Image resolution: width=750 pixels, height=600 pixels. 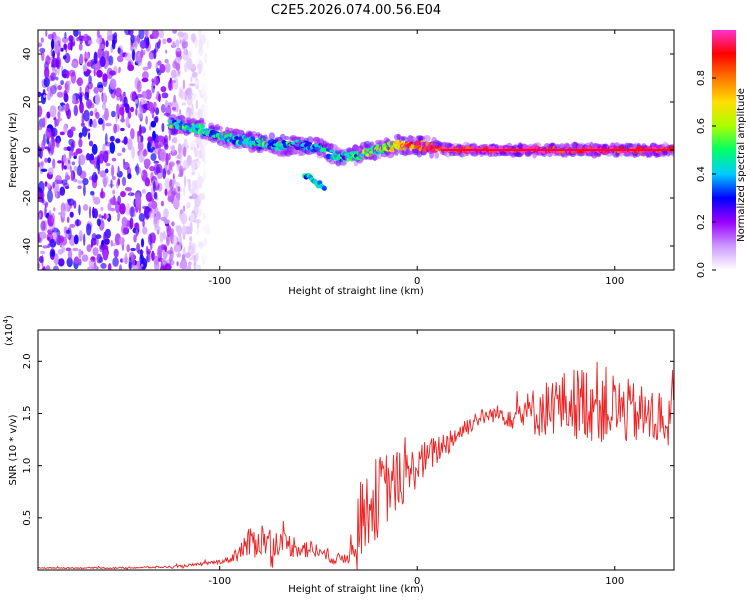 What do you see at coordinates (6, 320) in the screenshot?
I see `snr-scale-exponent: 4` at bounding box center [6, 320].